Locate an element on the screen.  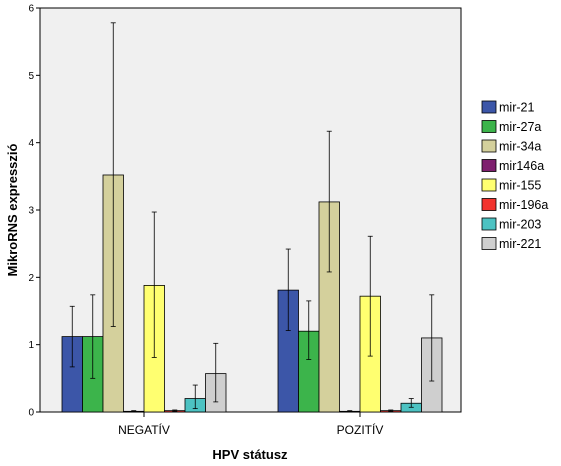
legend-label: mir-27a is located at coordinates (520, 127).